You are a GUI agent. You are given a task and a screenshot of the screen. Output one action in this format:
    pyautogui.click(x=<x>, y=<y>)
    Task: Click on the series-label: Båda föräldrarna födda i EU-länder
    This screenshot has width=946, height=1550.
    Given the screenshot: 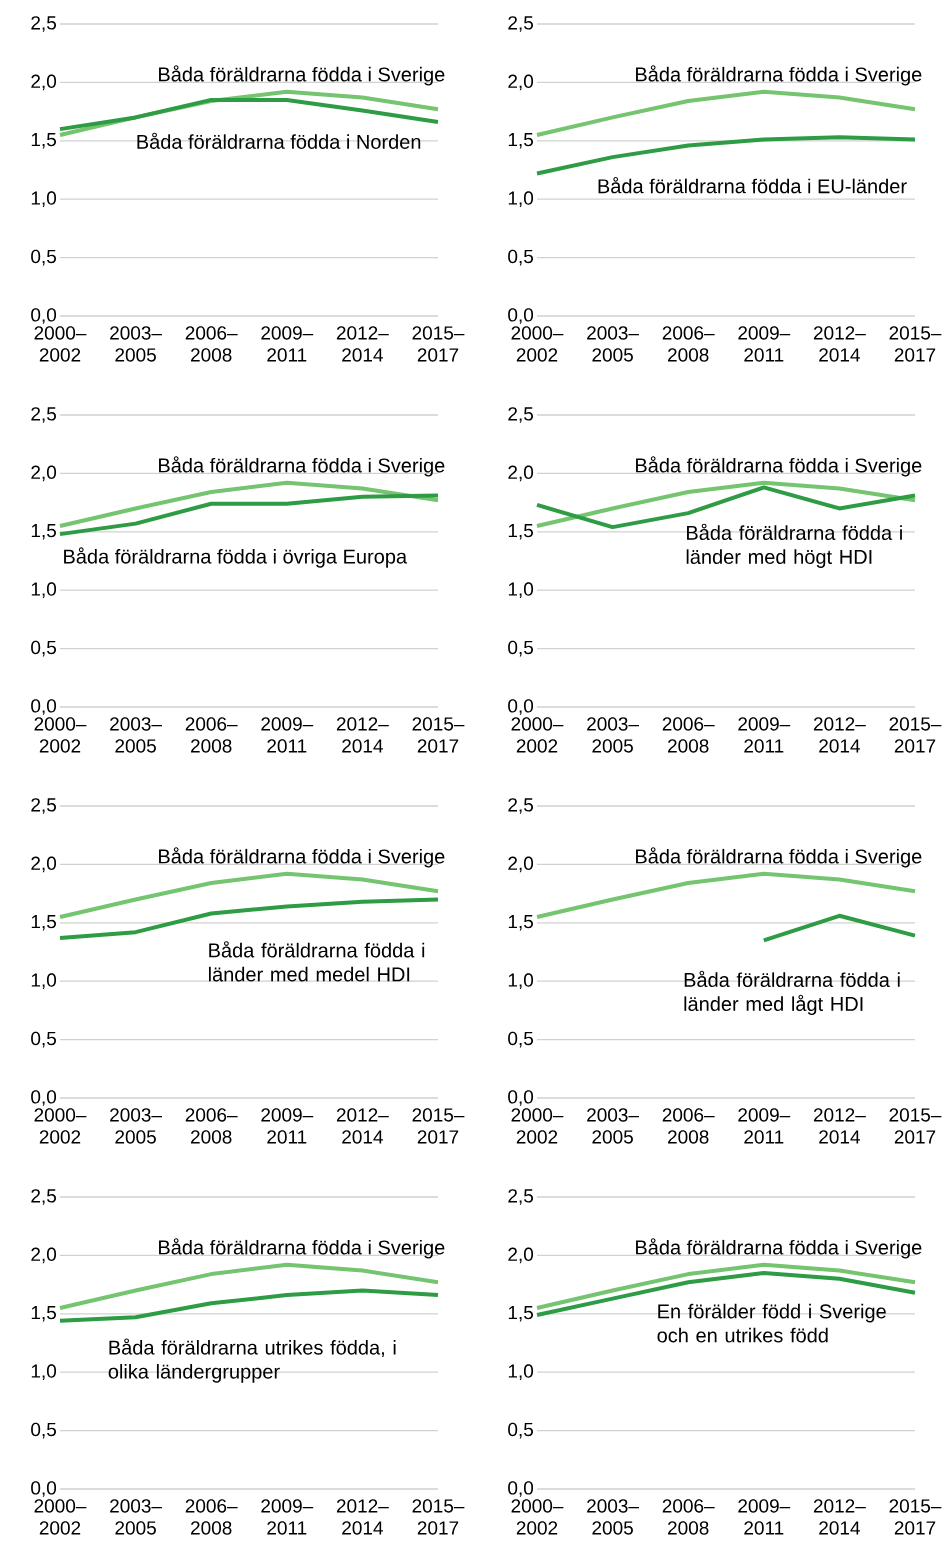 What is the action you would take?
    pyautogui.click(x=752, y=185)
    